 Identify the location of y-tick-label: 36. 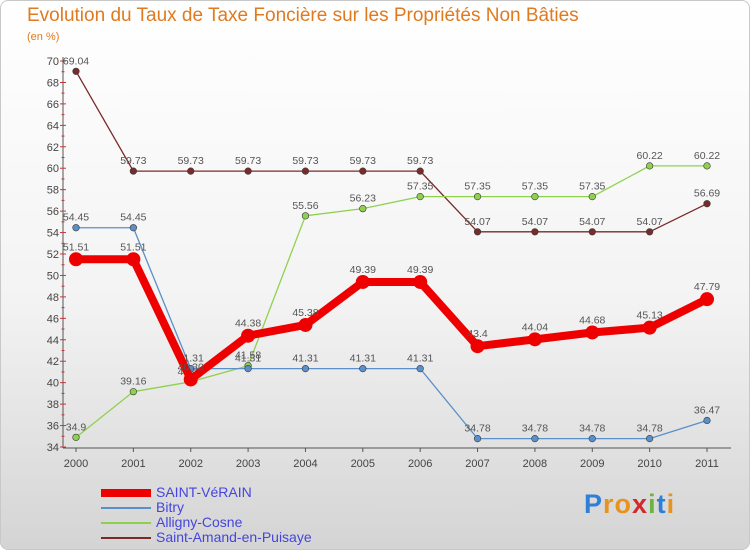
(53, 427).